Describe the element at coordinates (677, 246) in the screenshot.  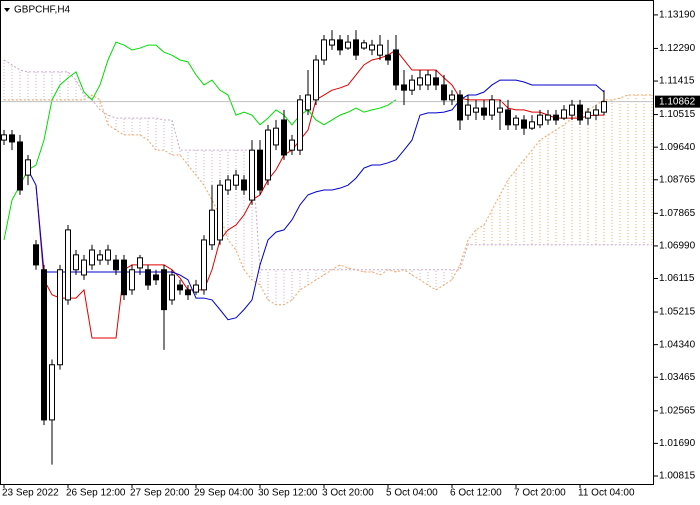
I see `y-tick-label: 1.06990` at that location.